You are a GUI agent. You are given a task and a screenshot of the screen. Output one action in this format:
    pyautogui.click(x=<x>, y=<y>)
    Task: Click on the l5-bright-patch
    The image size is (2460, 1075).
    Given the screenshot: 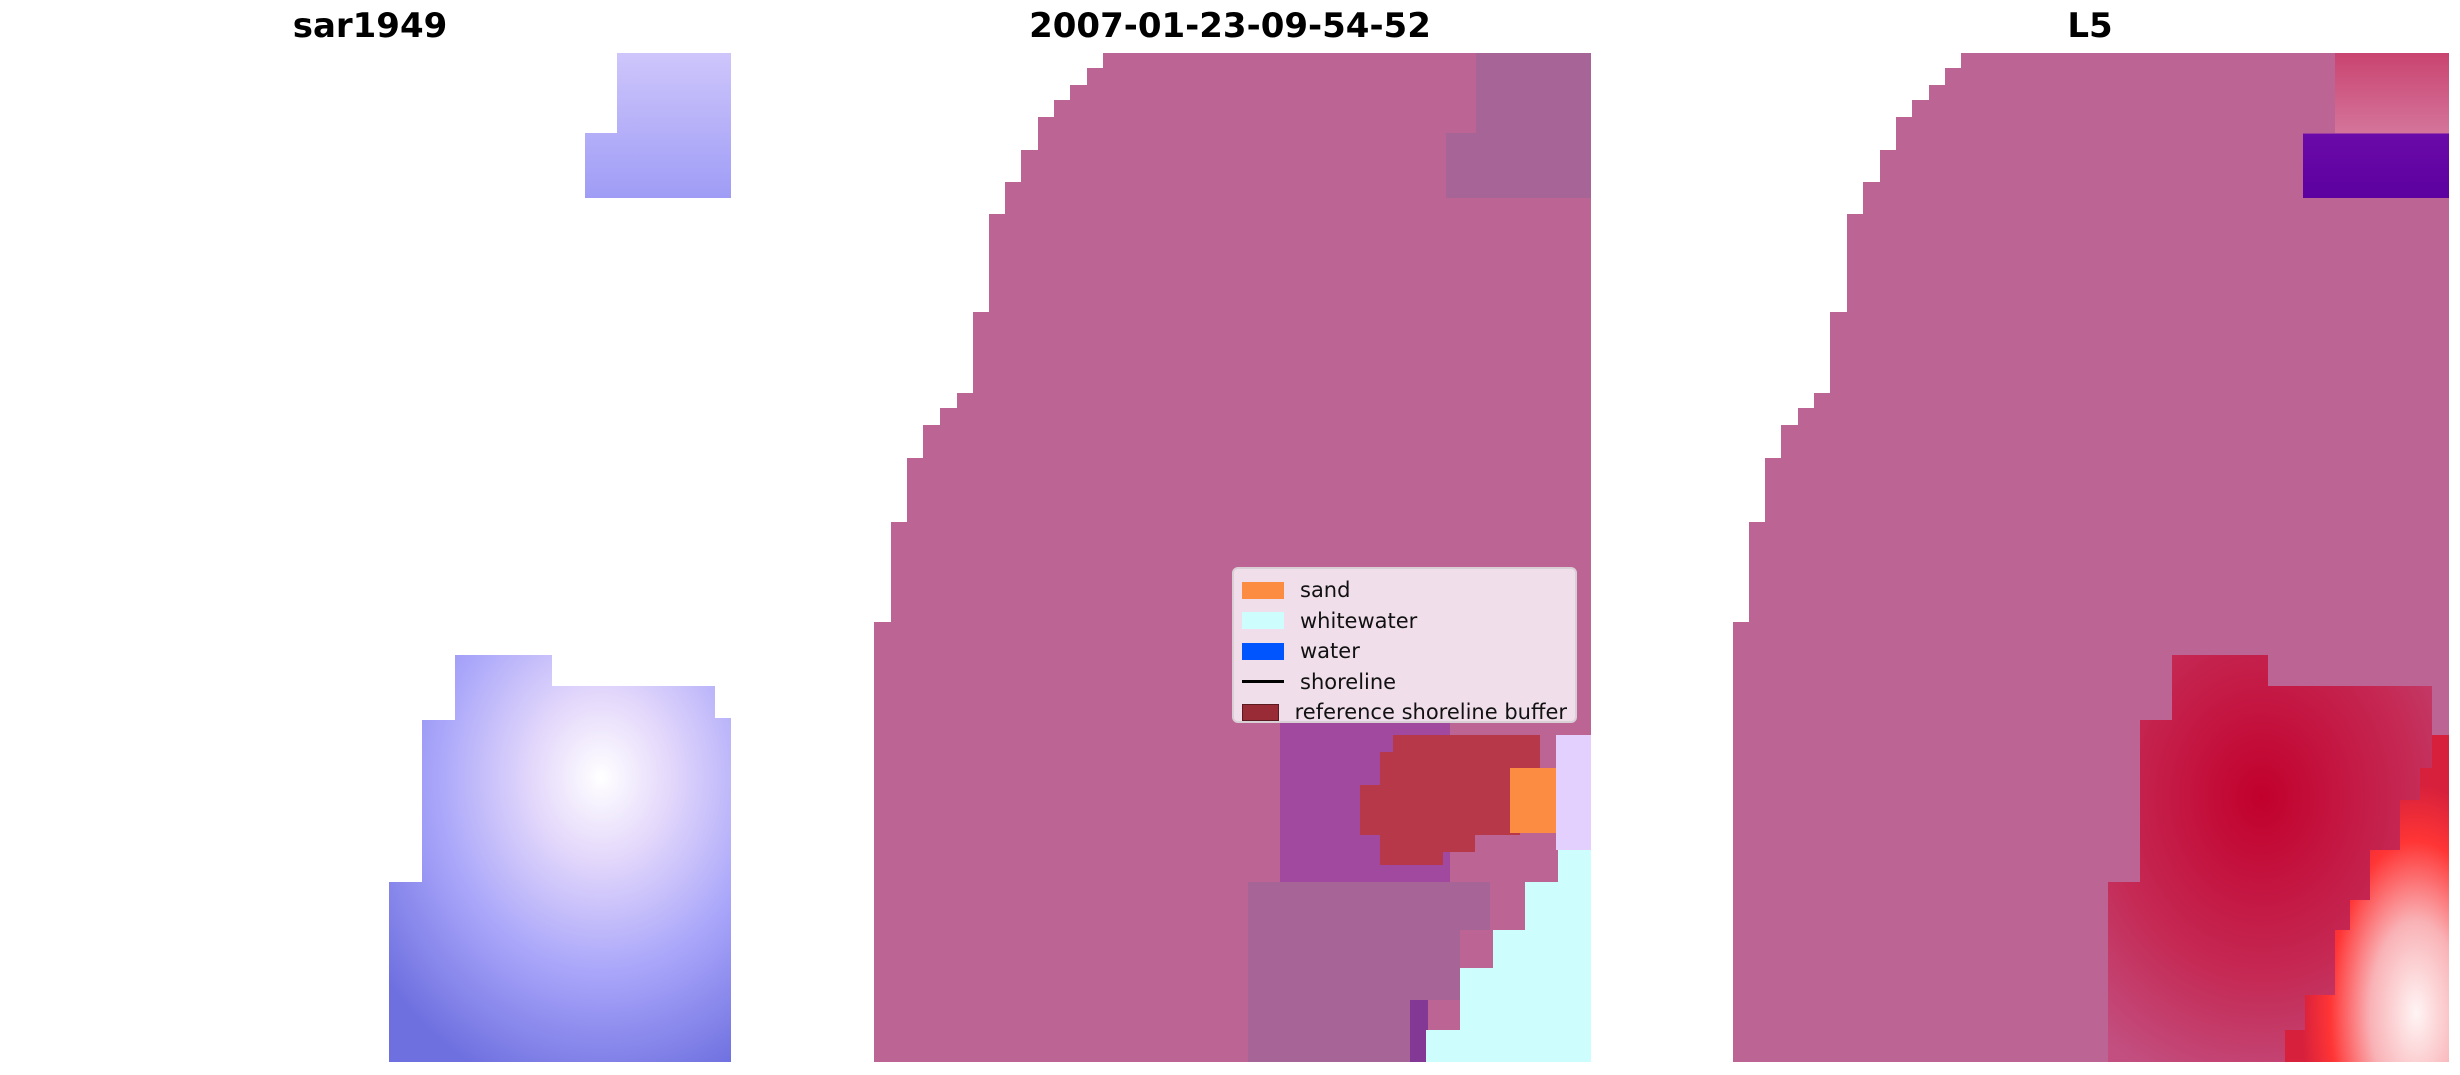 What is the action you would take?
    pyautogui.click(x=2367, y=898)
    